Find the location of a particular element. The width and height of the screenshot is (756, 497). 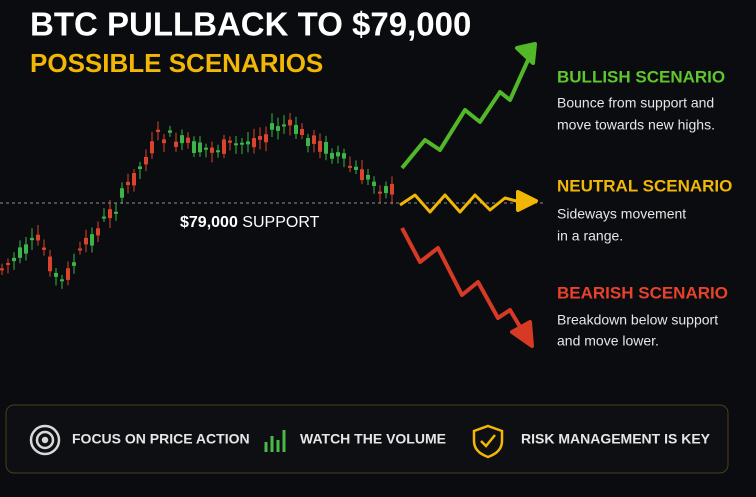

bullish-arrow is located at coordinates (465, 114).